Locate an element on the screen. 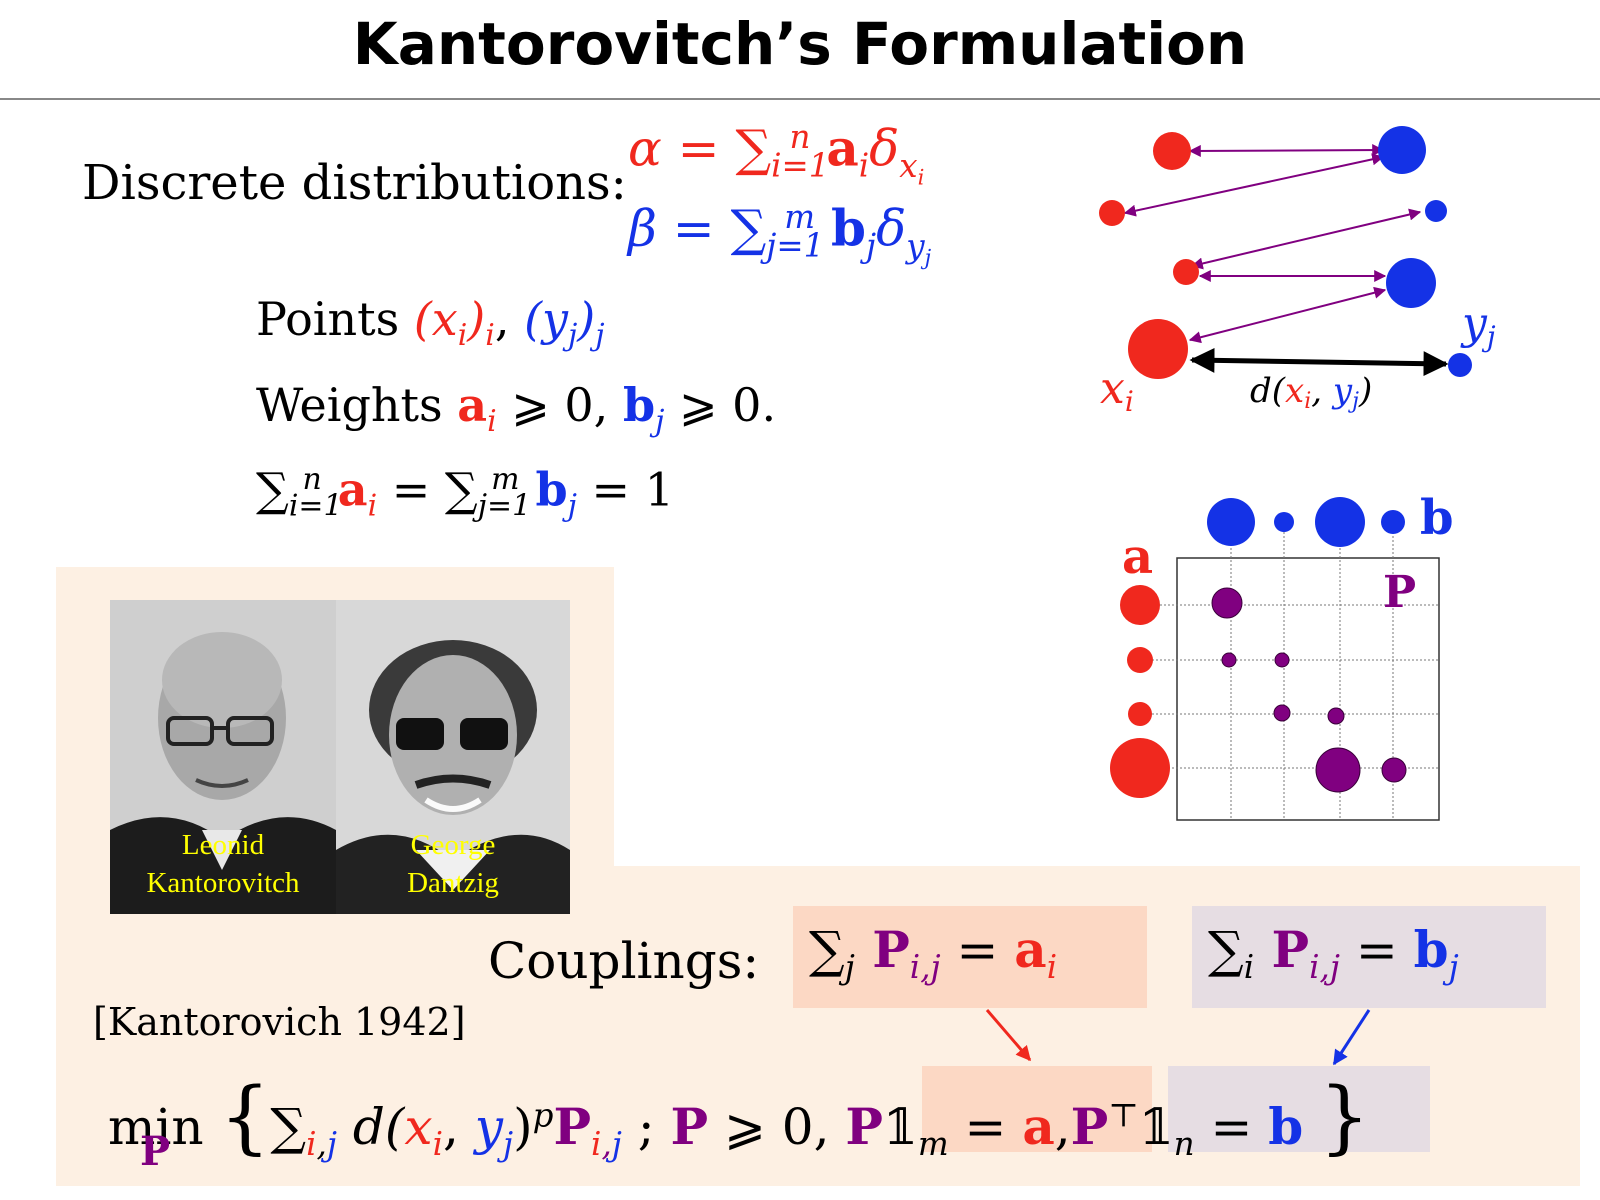 The width and height of the screenshot is (1600, 1200). obj-one-m-sub: m is located at coordinates (933, 1144).